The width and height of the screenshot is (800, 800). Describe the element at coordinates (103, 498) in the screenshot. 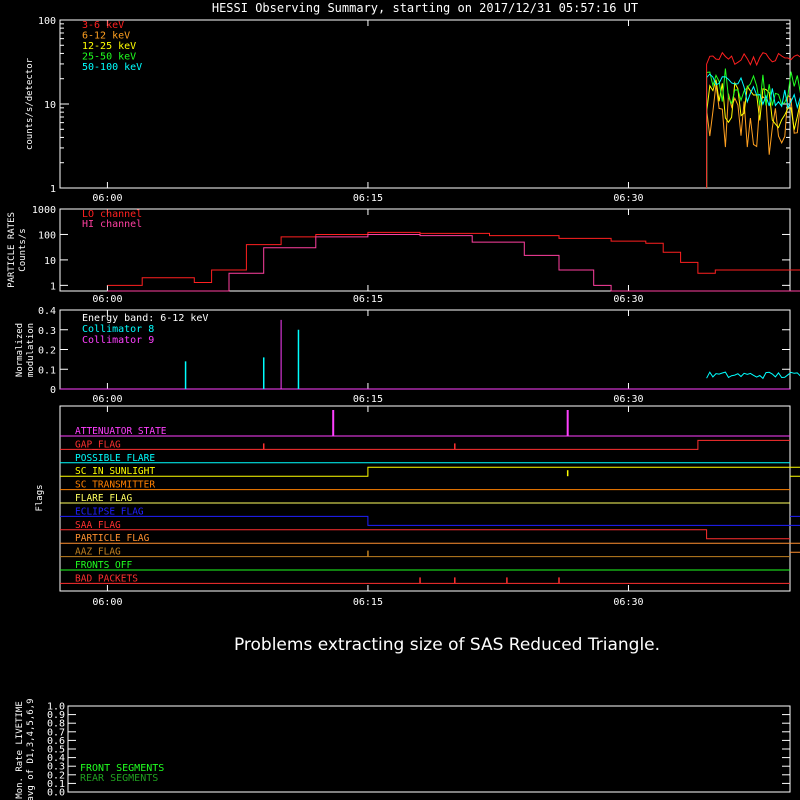

I see `flag-label-FLARE-FLAG: FLARE FLAG` at that location.